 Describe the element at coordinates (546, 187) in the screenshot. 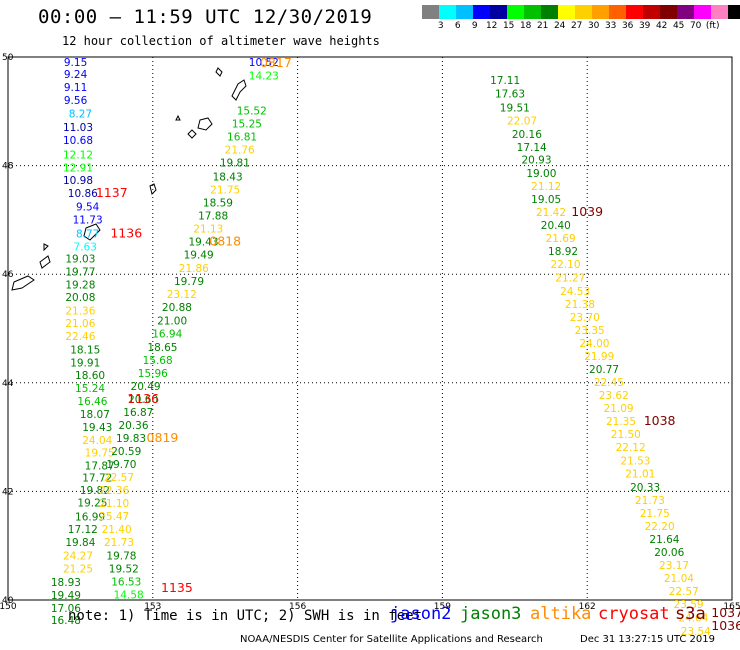

I see `wave-height-label: 21.12` at that location.